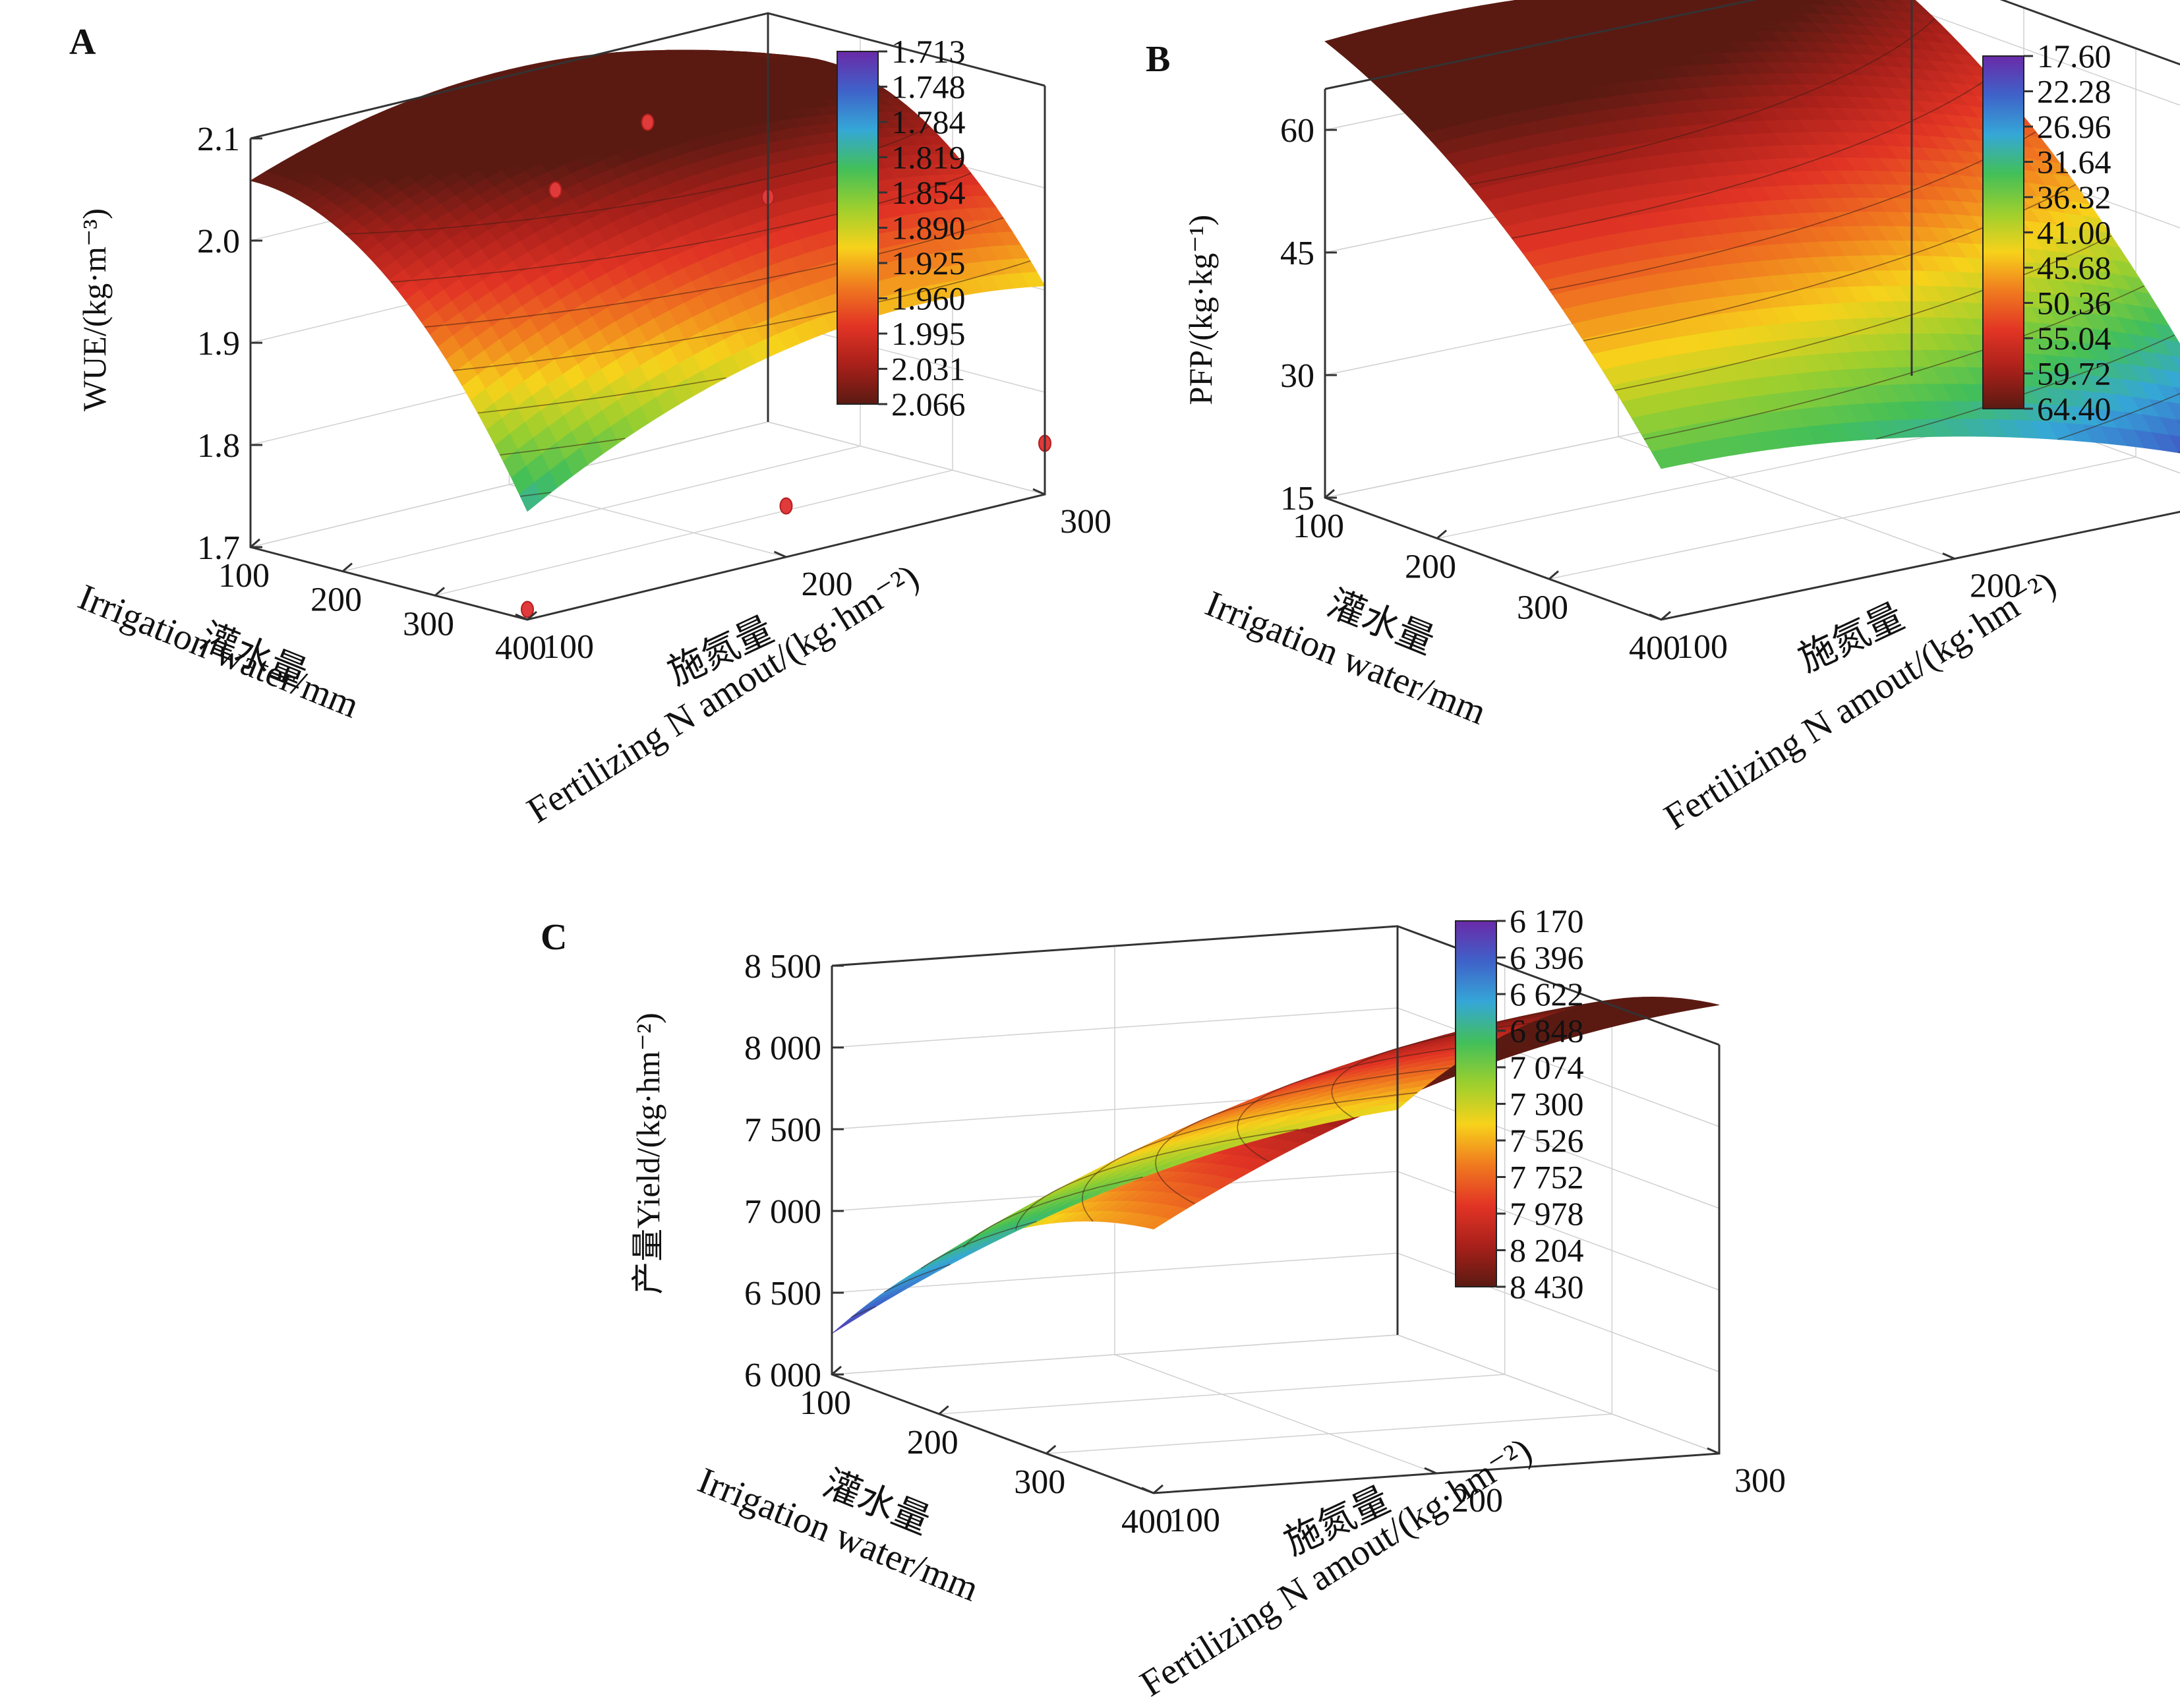 Image resolution: width=2180 pixels, height=1708 pixels. Describe the element at coordinates (782, 1293) in the screenshot. I see `z-tick-label: 6 500` at that location.